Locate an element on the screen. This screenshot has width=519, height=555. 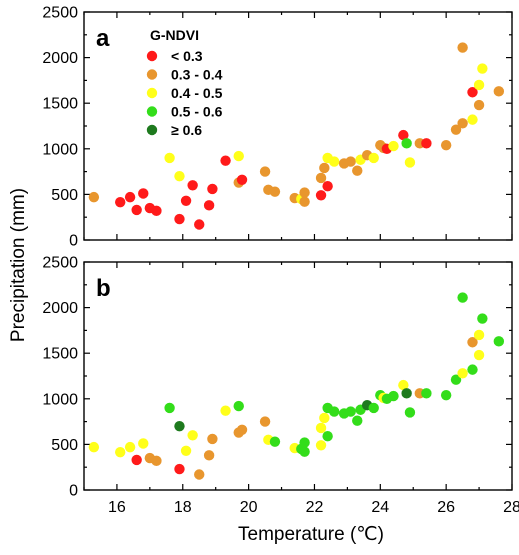
x-tick-label: 20 is located at coordinates (249, 507).